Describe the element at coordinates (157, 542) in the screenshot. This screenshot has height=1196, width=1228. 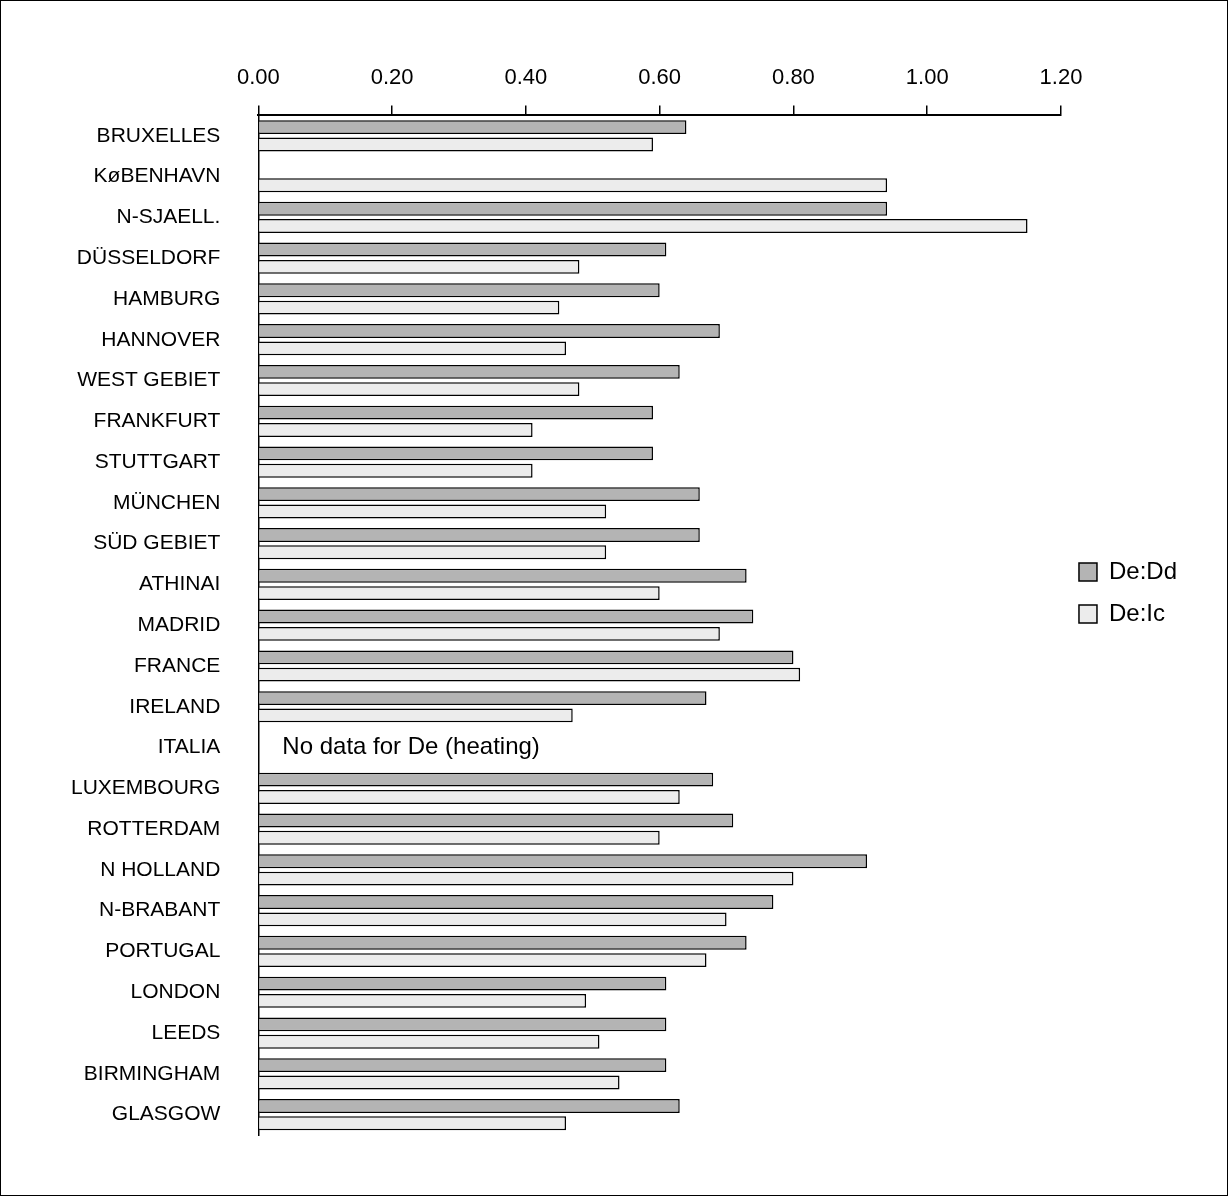
I see `y-tick-label: SÜD GEBIET` at that location.